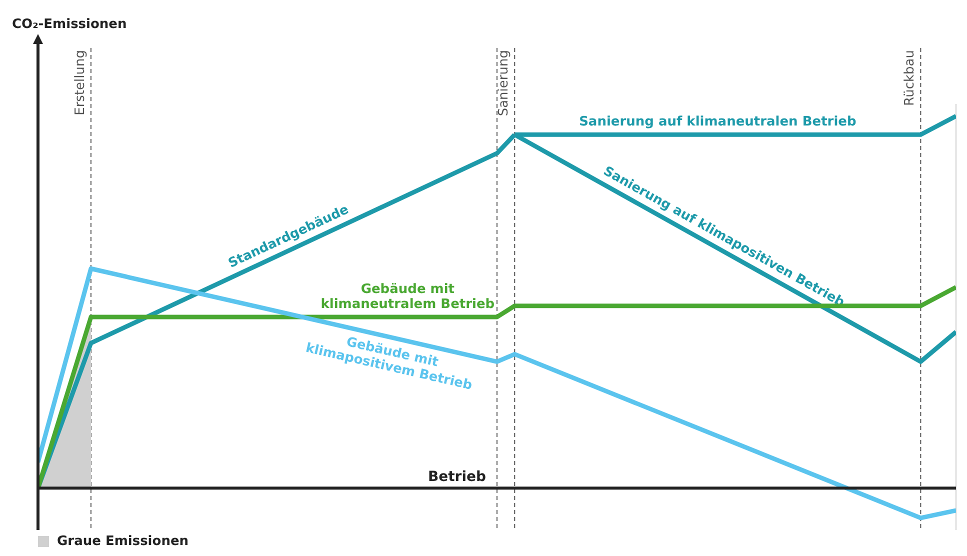  Describe the element at coordinates (80, 83) in the screenshot. I see `text: Erstellung` at that location.